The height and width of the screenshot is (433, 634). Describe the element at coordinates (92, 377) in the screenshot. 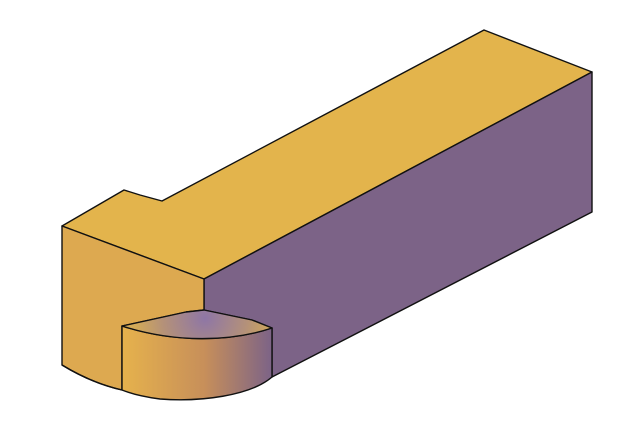

I see `bottom-edge` at that location.